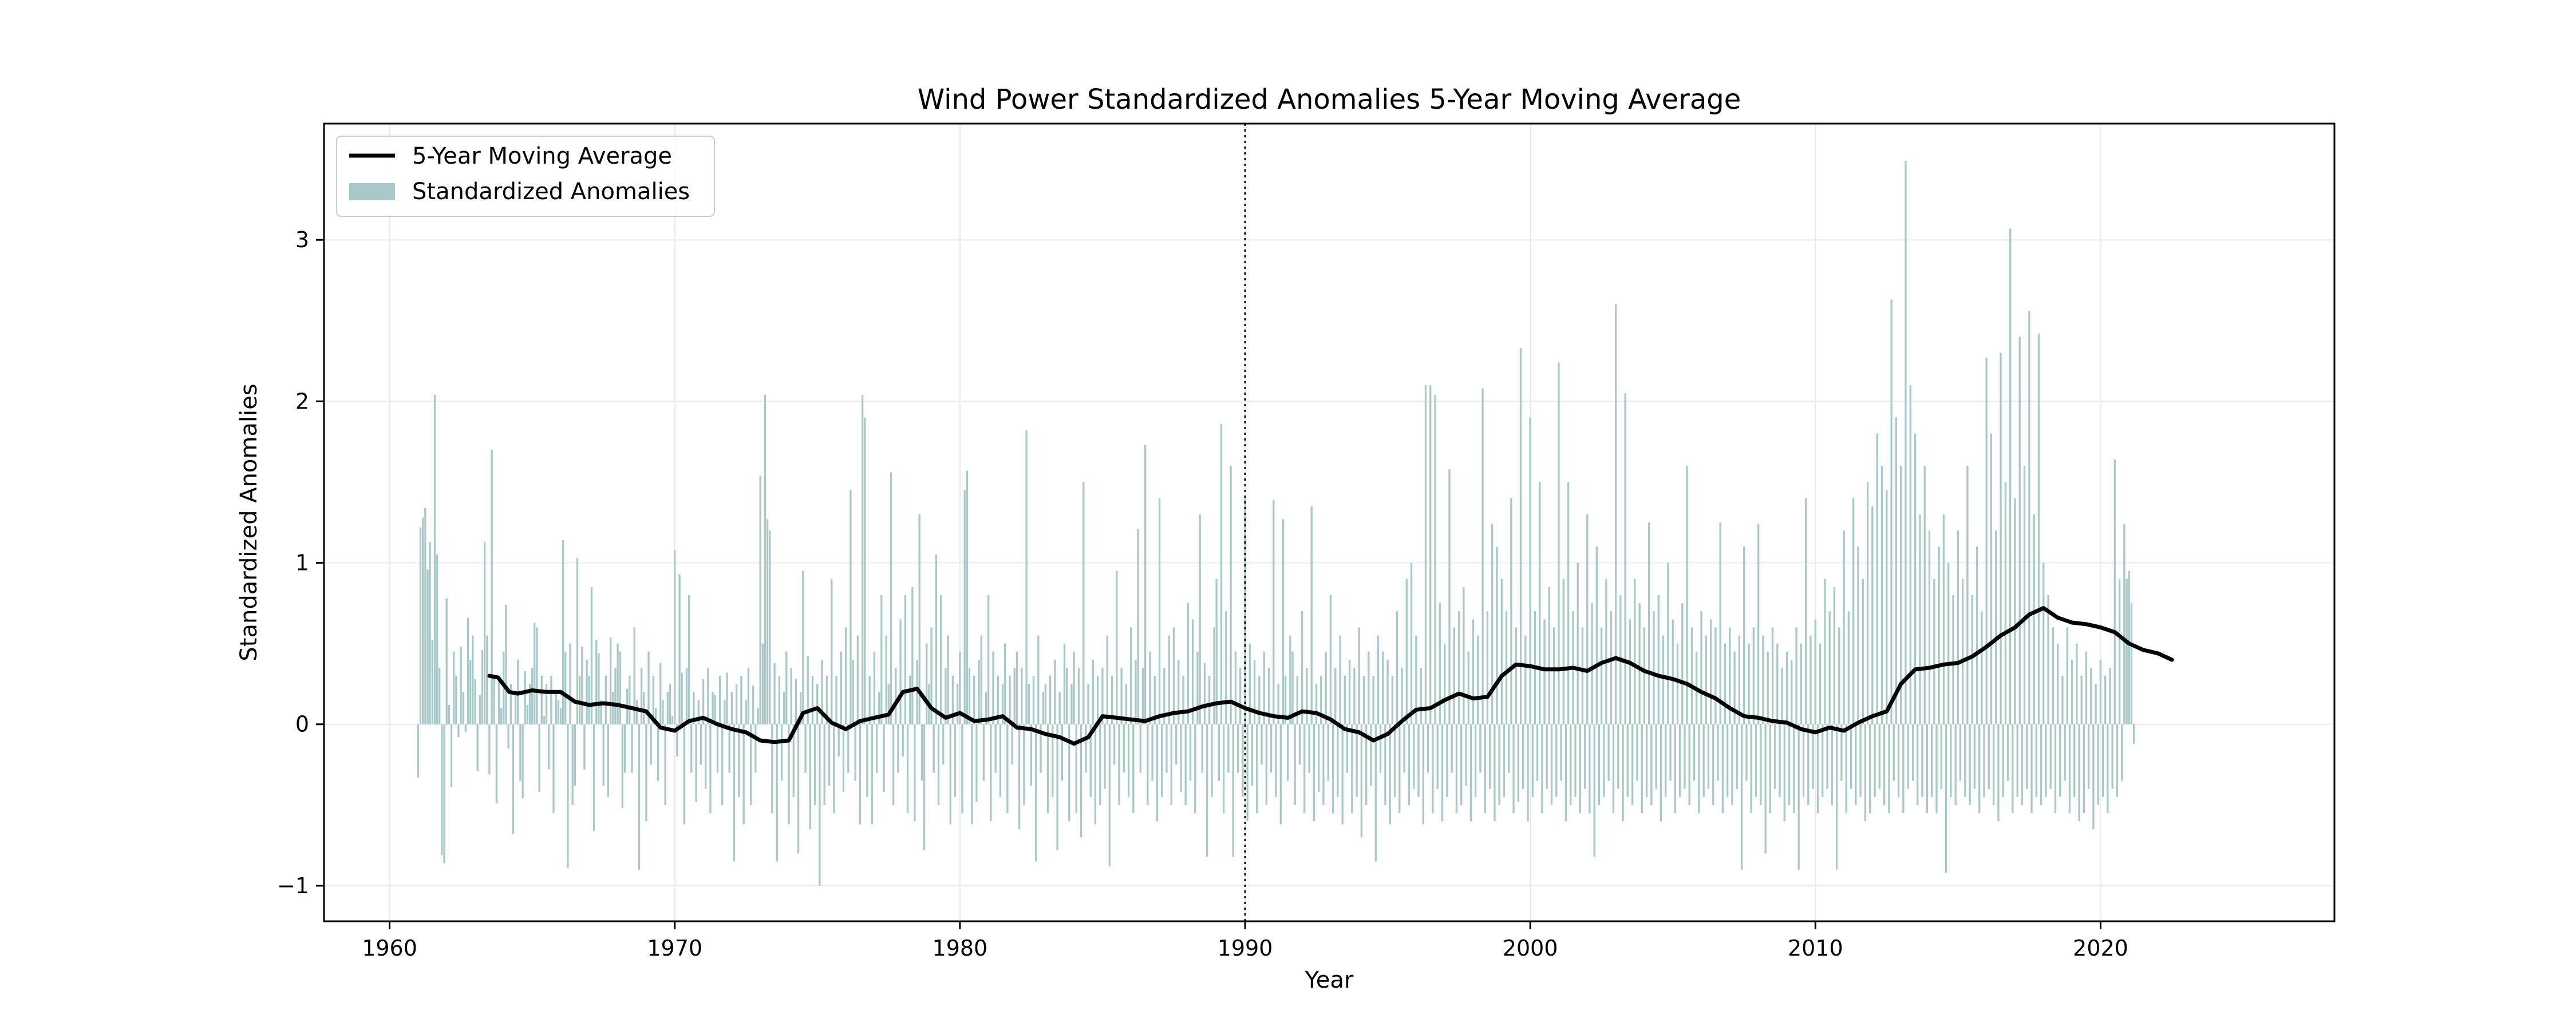 Image resolution: width=2576 pixels, height=1030 pixels. I want to click on y-tick-label: 2, so click(302, 401).